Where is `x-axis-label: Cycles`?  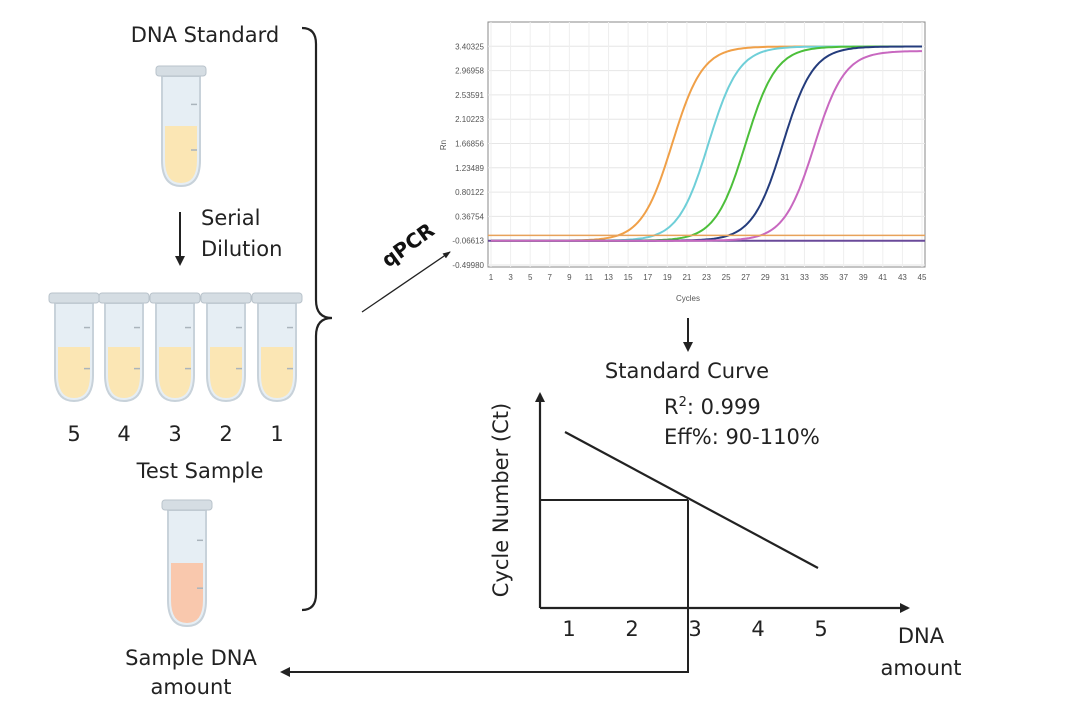
x-axis-label: Cycles is located at coordinates (688, 298).